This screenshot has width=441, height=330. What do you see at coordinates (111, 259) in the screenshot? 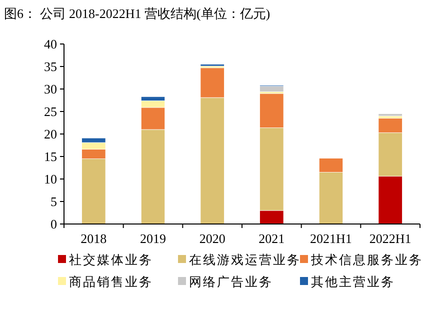
I see `legend-label: 社交媒体业务` at bounding box center [111, 259].